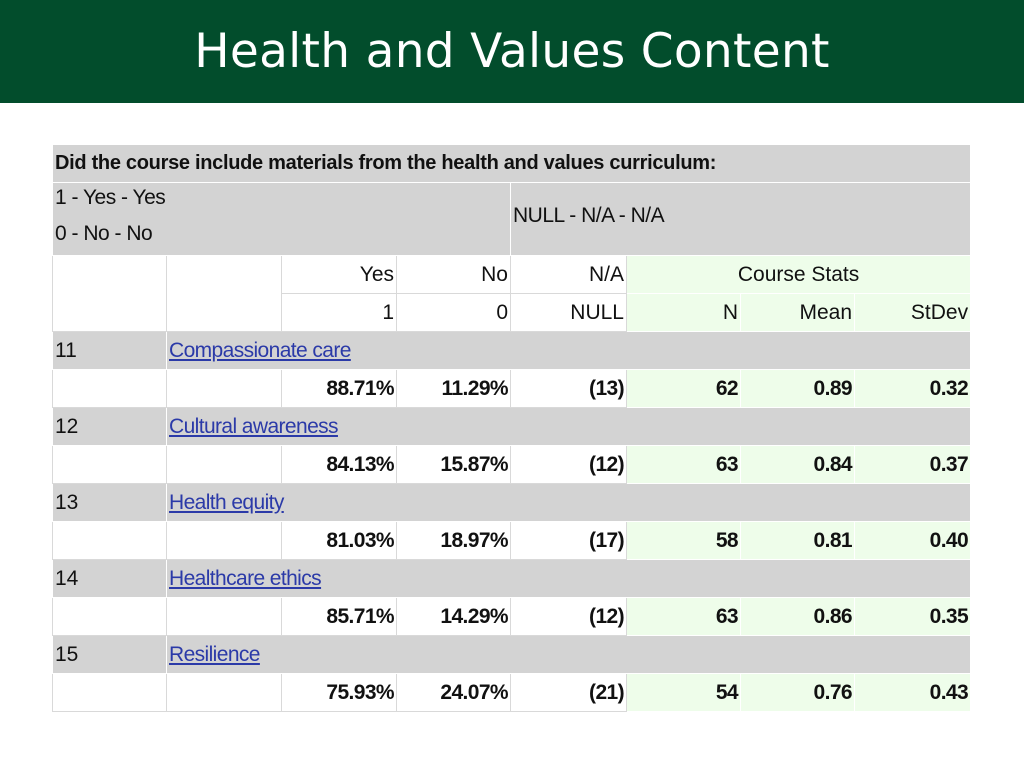 This screenshot has height=768, width=1024. I want to click on header-no-code: 0, so click(453, 312).